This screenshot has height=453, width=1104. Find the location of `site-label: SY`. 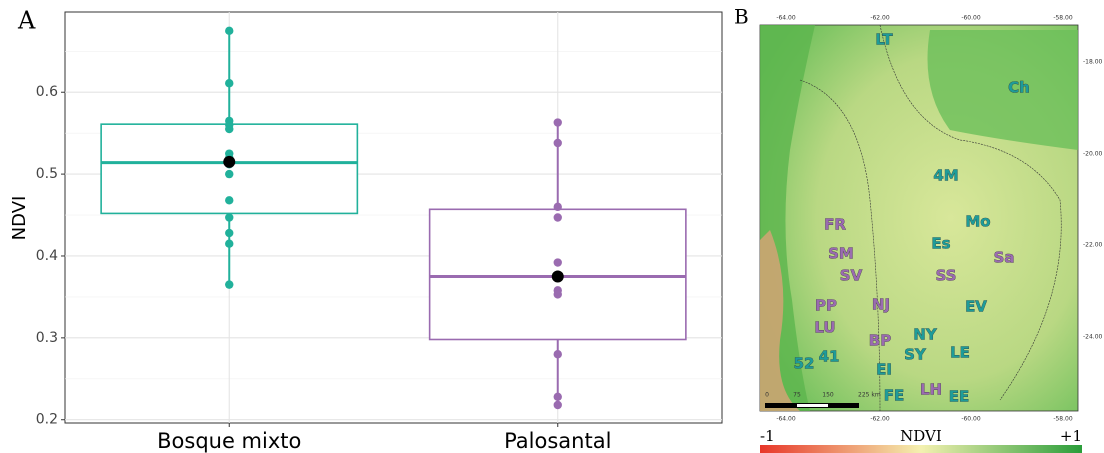

site-label: SY is located at coordinates (915, 355).